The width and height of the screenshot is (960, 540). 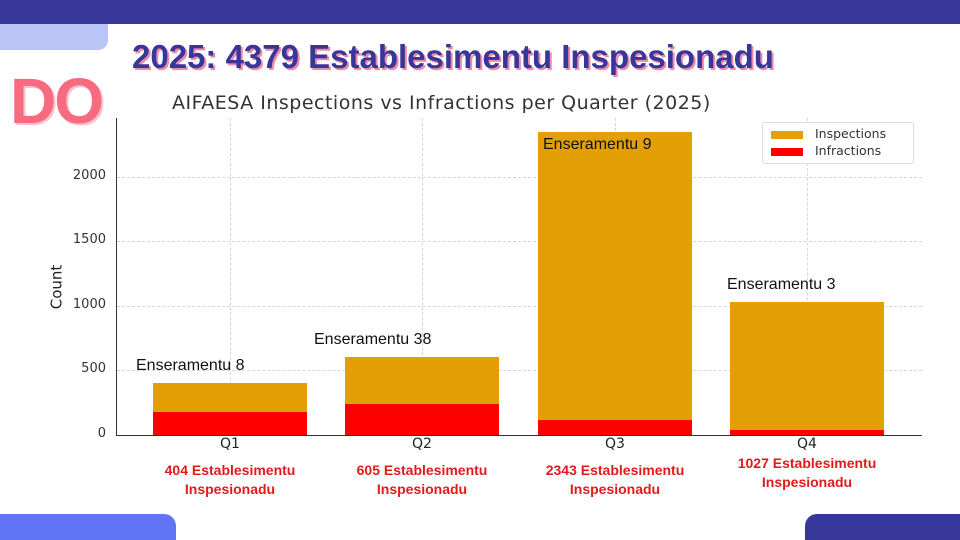 What do you see at coordinates (848, 150) in the screenshot?
I see `legend-label: Infractions` at bounding box center [848, 150].